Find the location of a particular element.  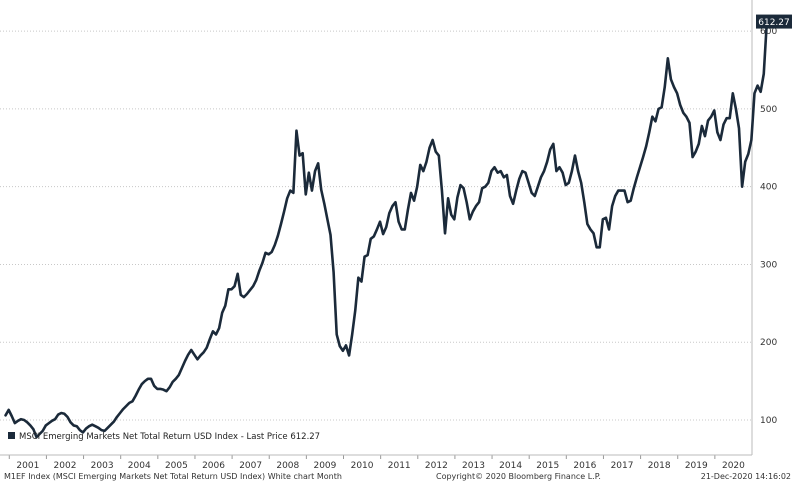

x-tick-label: 2008 is located at coordinates (287, 466).